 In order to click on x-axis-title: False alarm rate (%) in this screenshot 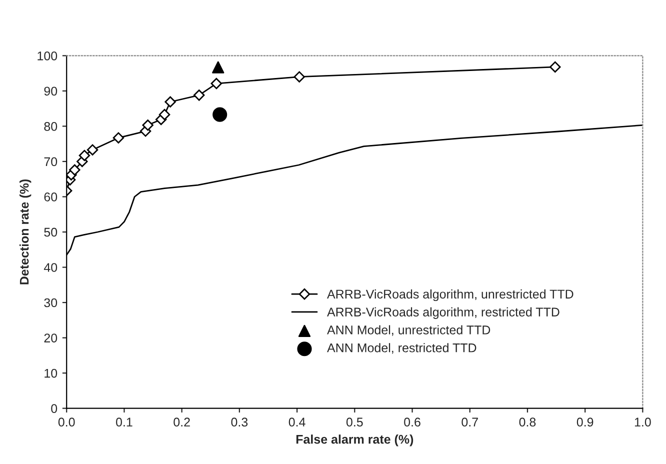, I will do `click(355, 440)`.